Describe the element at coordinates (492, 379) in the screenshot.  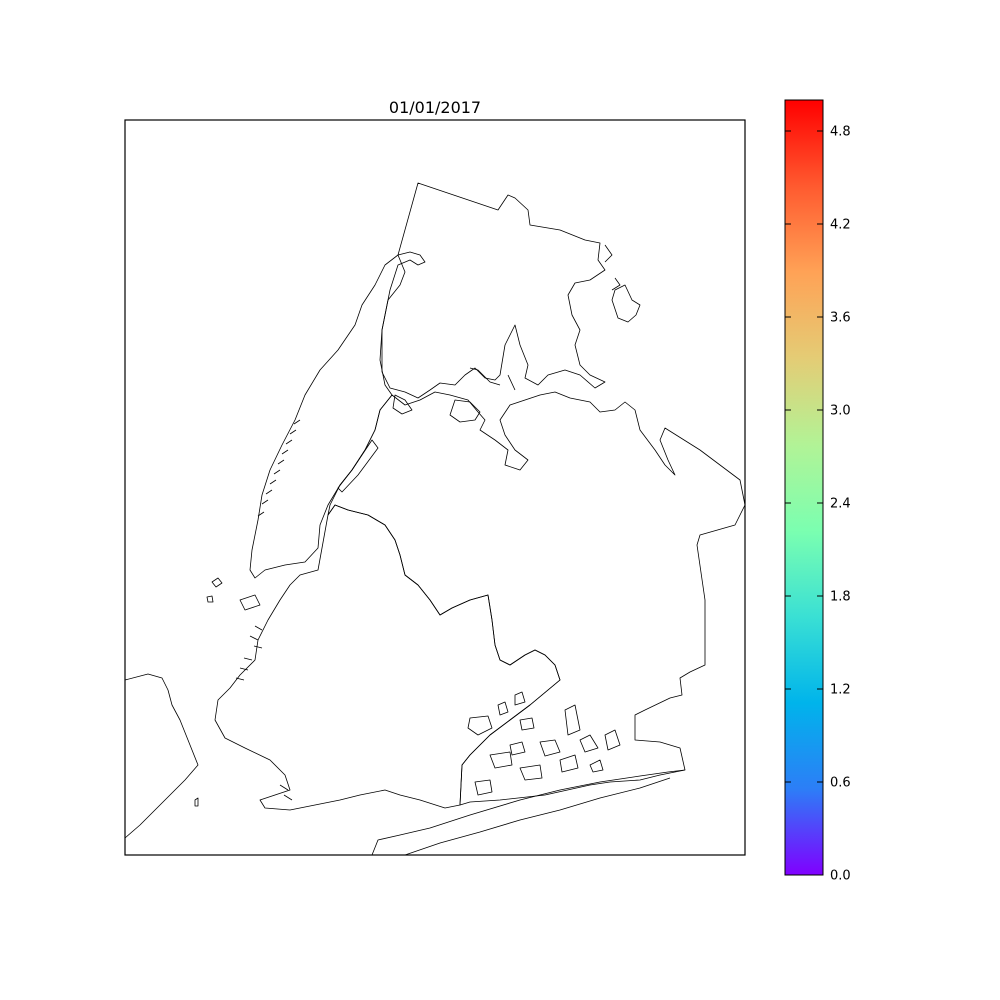
I see `bronx-rivers` at that location.